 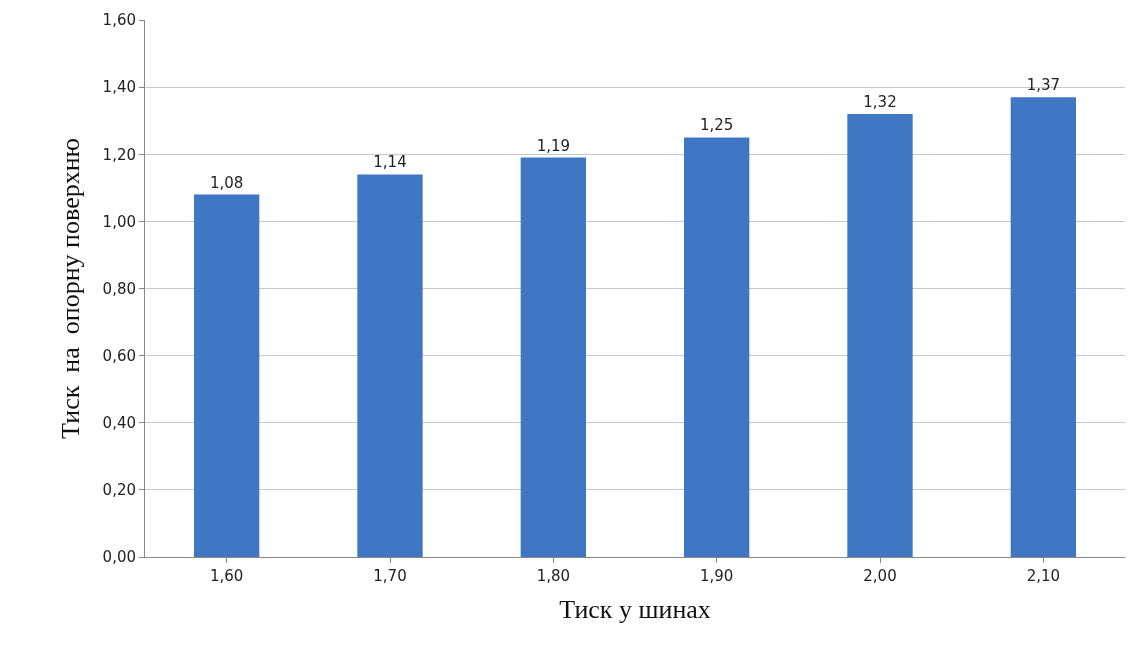 I want to click on data-label: 1,08, so click(x=226, y=182).